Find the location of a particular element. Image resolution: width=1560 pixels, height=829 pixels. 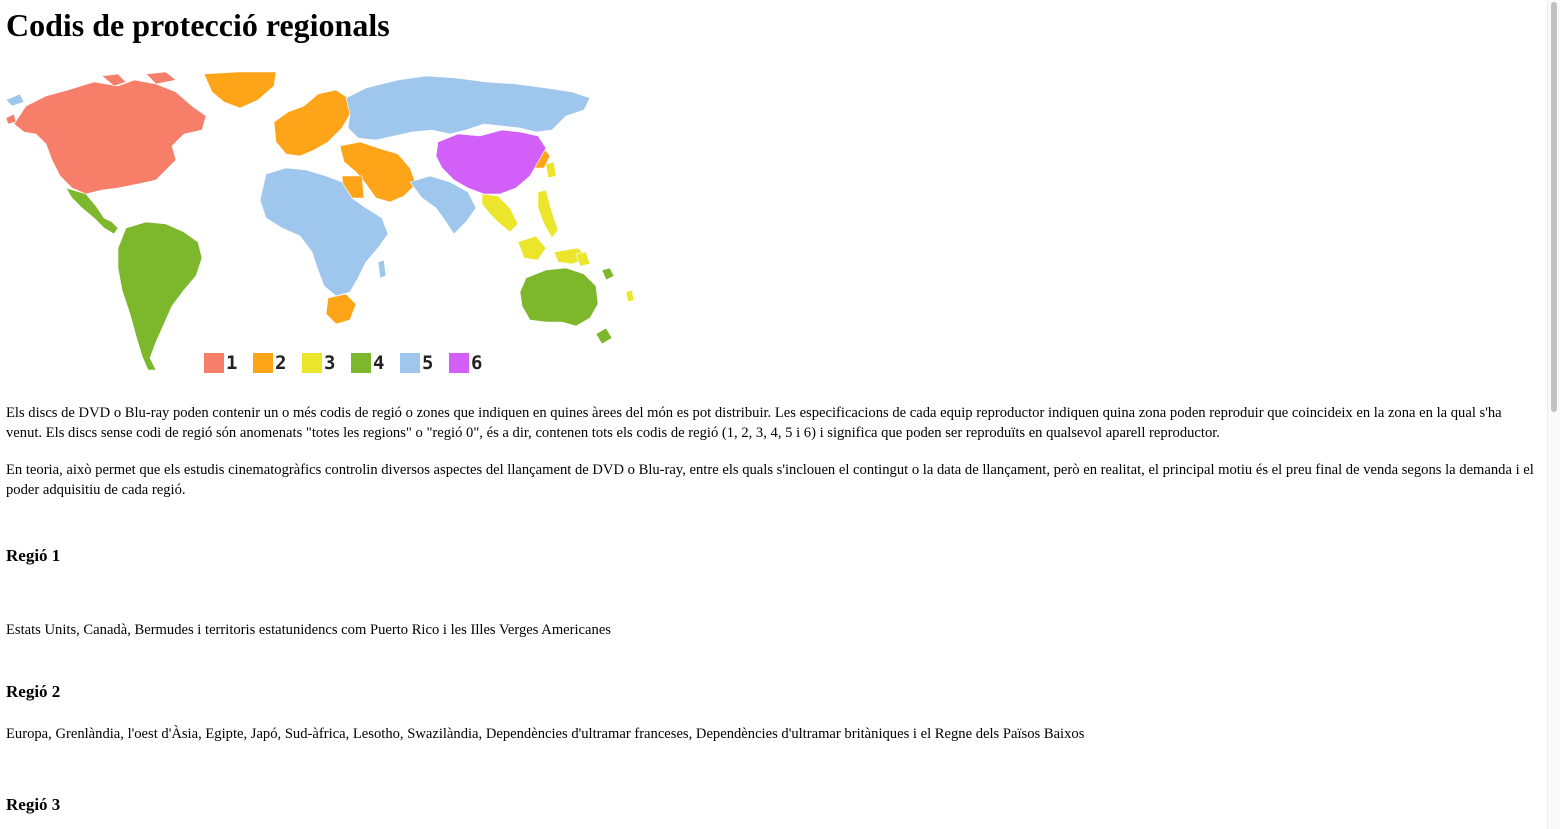

legend-label: 6 is located at coordinates (477, 363).